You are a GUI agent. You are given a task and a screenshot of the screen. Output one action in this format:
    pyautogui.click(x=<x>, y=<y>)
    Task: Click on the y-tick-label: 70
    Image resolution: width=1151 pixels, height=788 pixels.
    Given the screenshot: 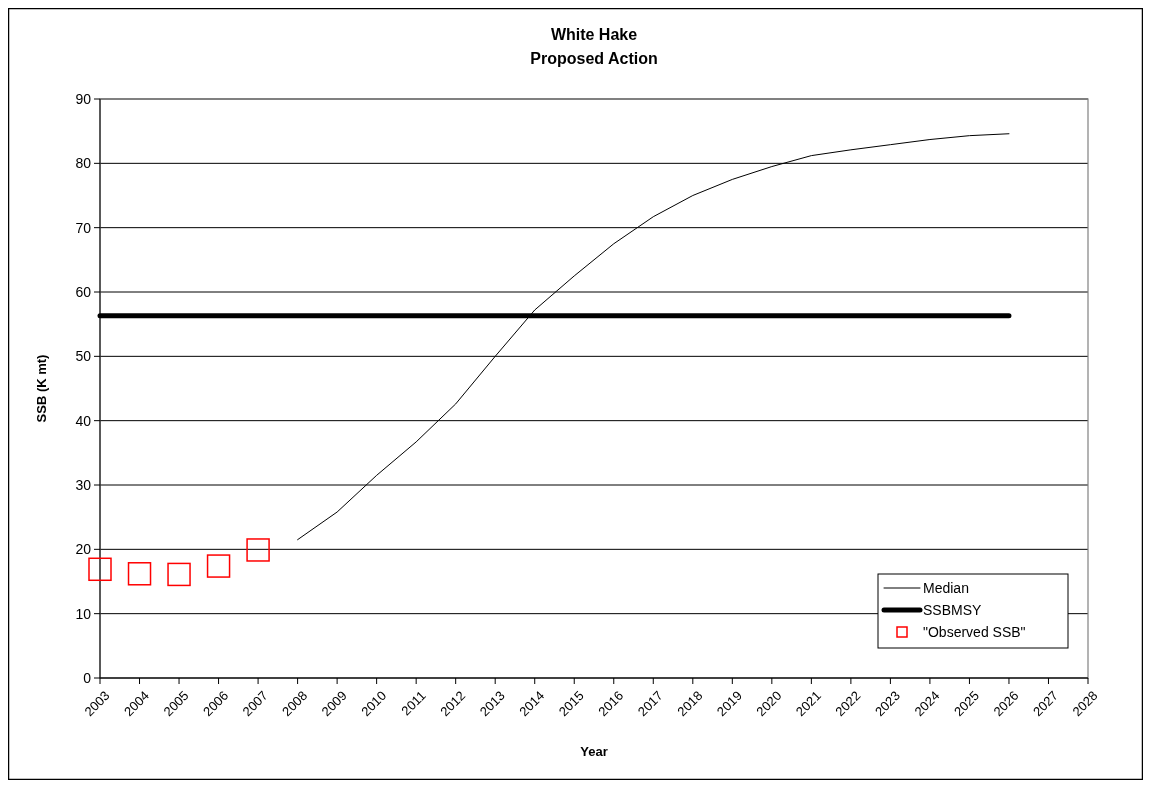 What is the action you would take?
    pyautogui.click(x=83, y=227)
    